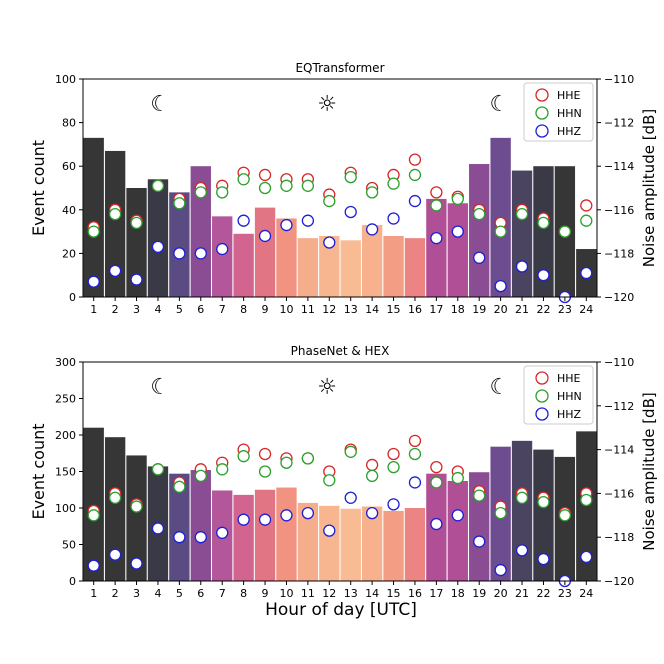 Image resolution: width=664 pixels, height=664 pixels. I want to click on x-tick-label: 9, so click(265, 593).